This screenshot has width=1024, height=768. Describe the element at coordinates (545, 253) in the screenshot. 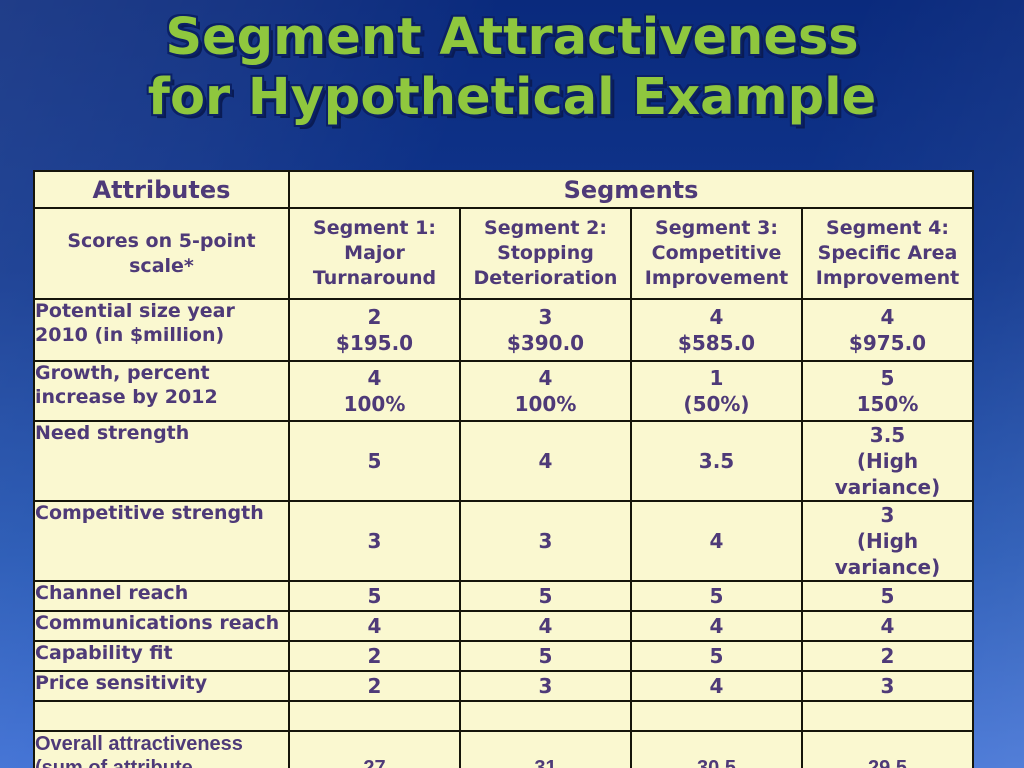

I see `segment-2-header: Segment 2: Stopping Deterioration` at that location.